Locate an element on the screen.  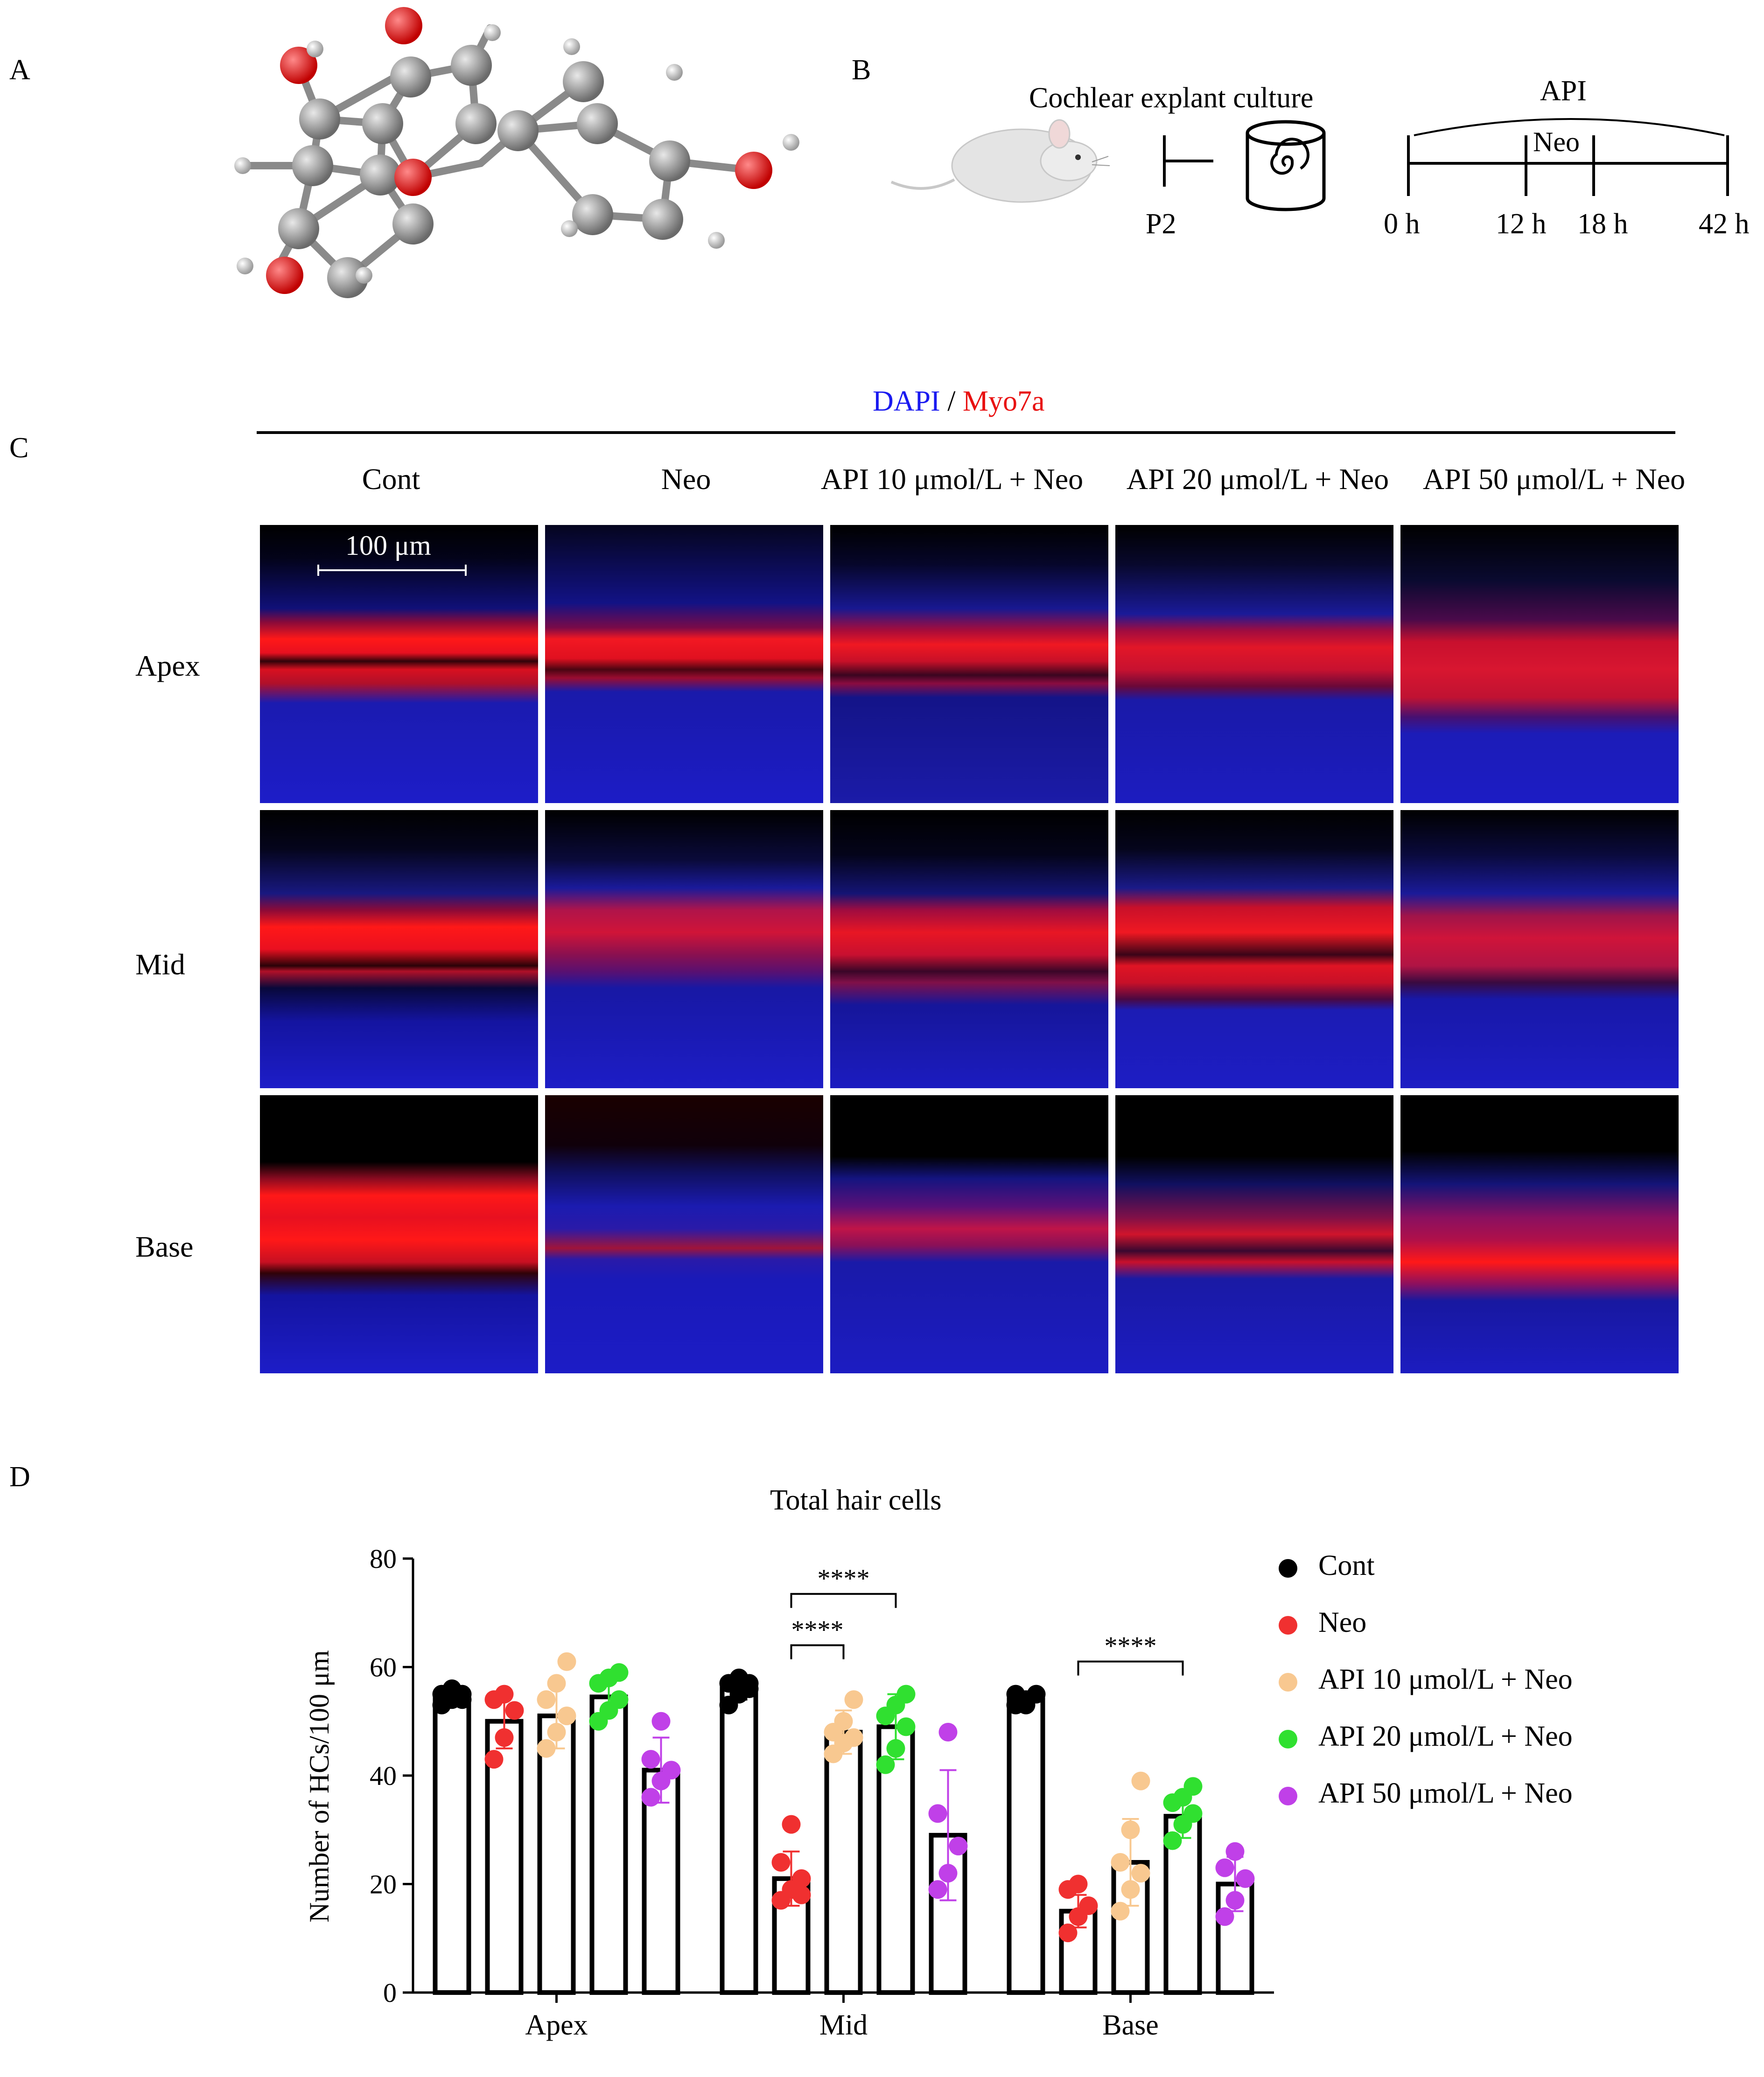
micrograph-mid-cont is located at coordinates (399, 949).